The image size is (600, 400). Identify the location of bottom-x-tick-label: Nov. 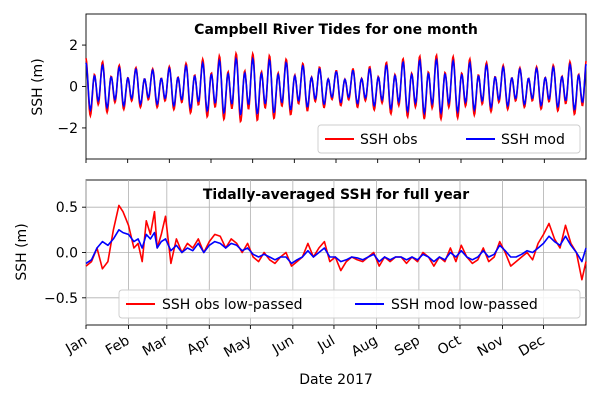
(491, 347).